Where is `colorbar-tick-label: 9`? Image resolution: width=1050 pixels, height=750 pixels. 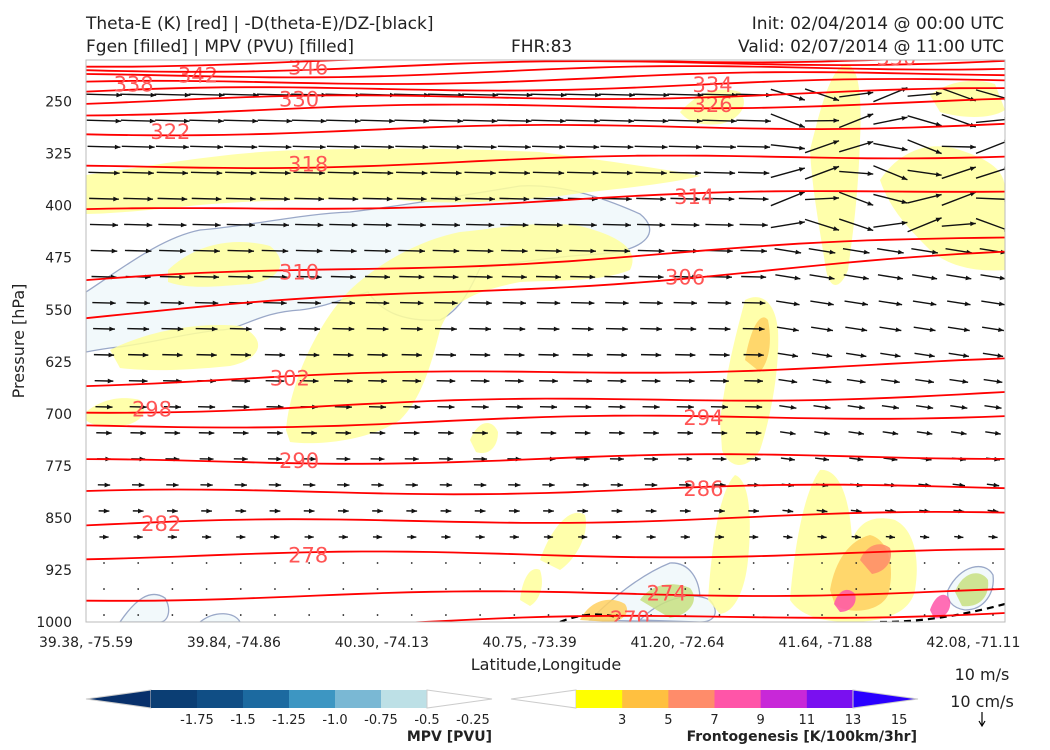
colorbar-tick-label: 9 is located at coordinates (761, 720).